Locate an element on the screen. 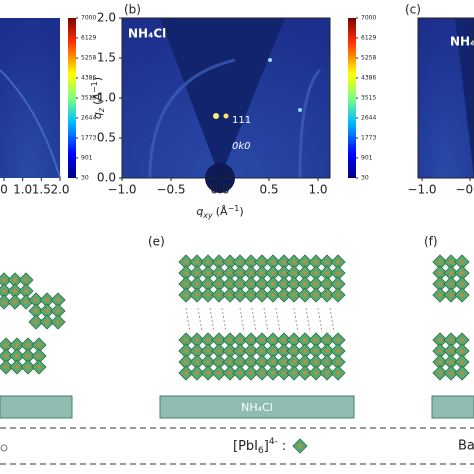 The image size is (474, 474). y-tick-label: 2.0 is located at coordinates (106, 18).